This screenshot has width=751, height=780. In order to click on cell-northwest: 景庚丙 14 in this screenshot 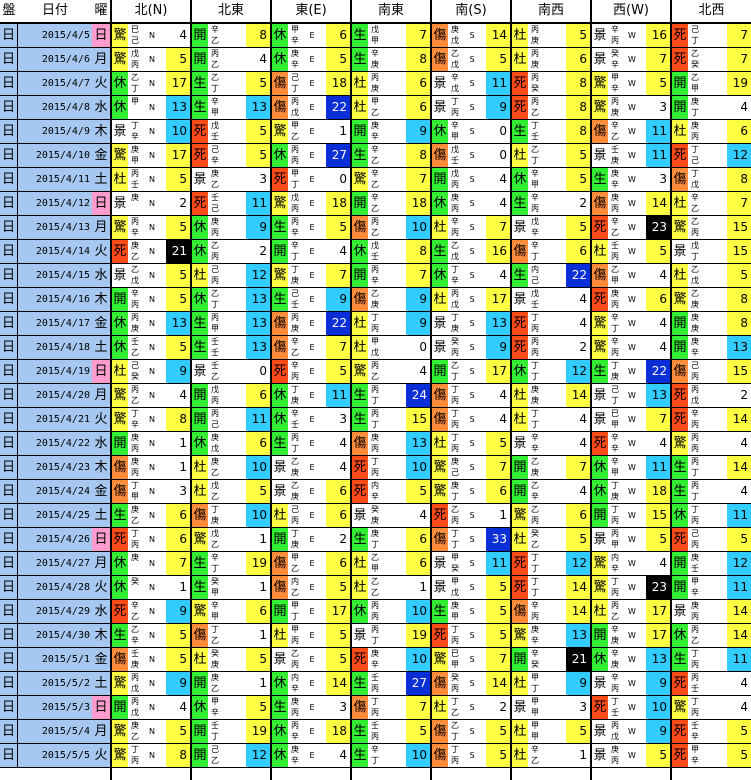, I will do `click(711, 611)`.